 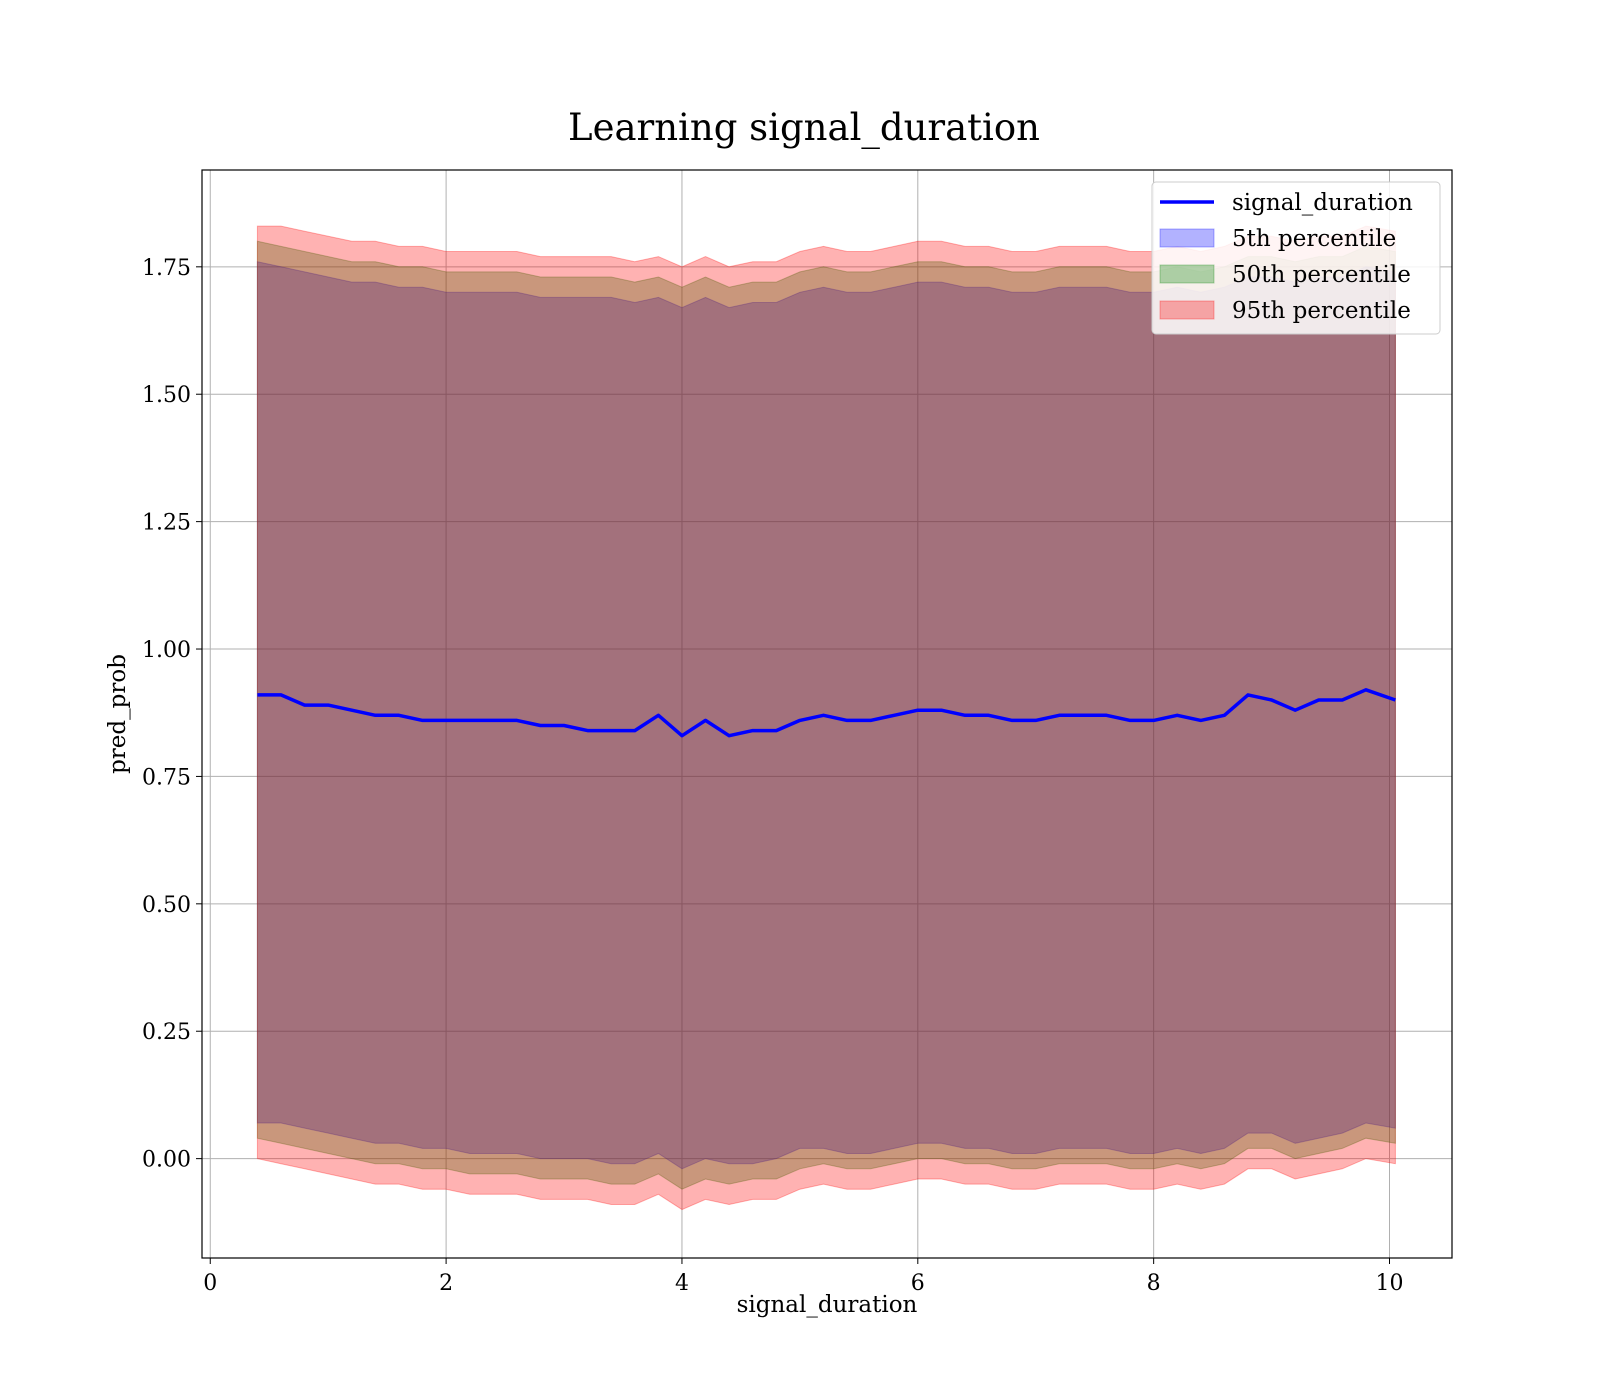 I want to click on y-tick-label: 1.75, so click(x=166, y=268).